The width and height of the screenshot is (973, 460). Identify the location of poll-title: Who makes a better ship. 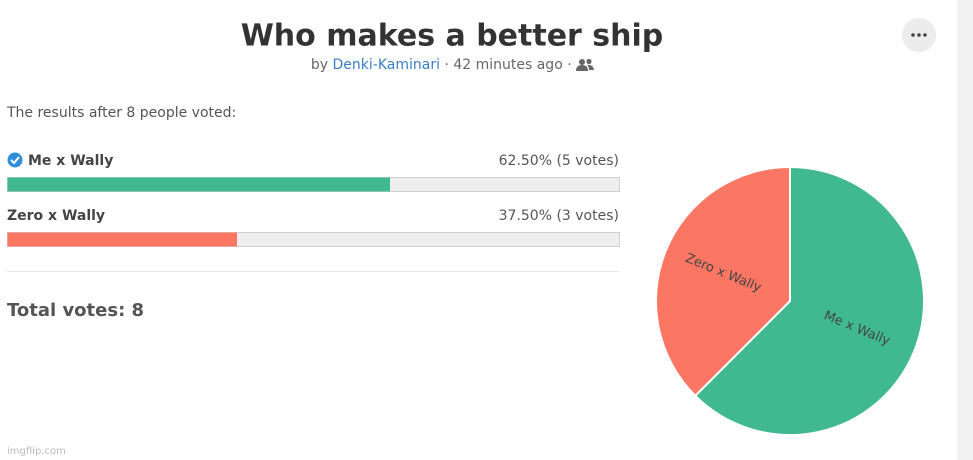
(452, 36).